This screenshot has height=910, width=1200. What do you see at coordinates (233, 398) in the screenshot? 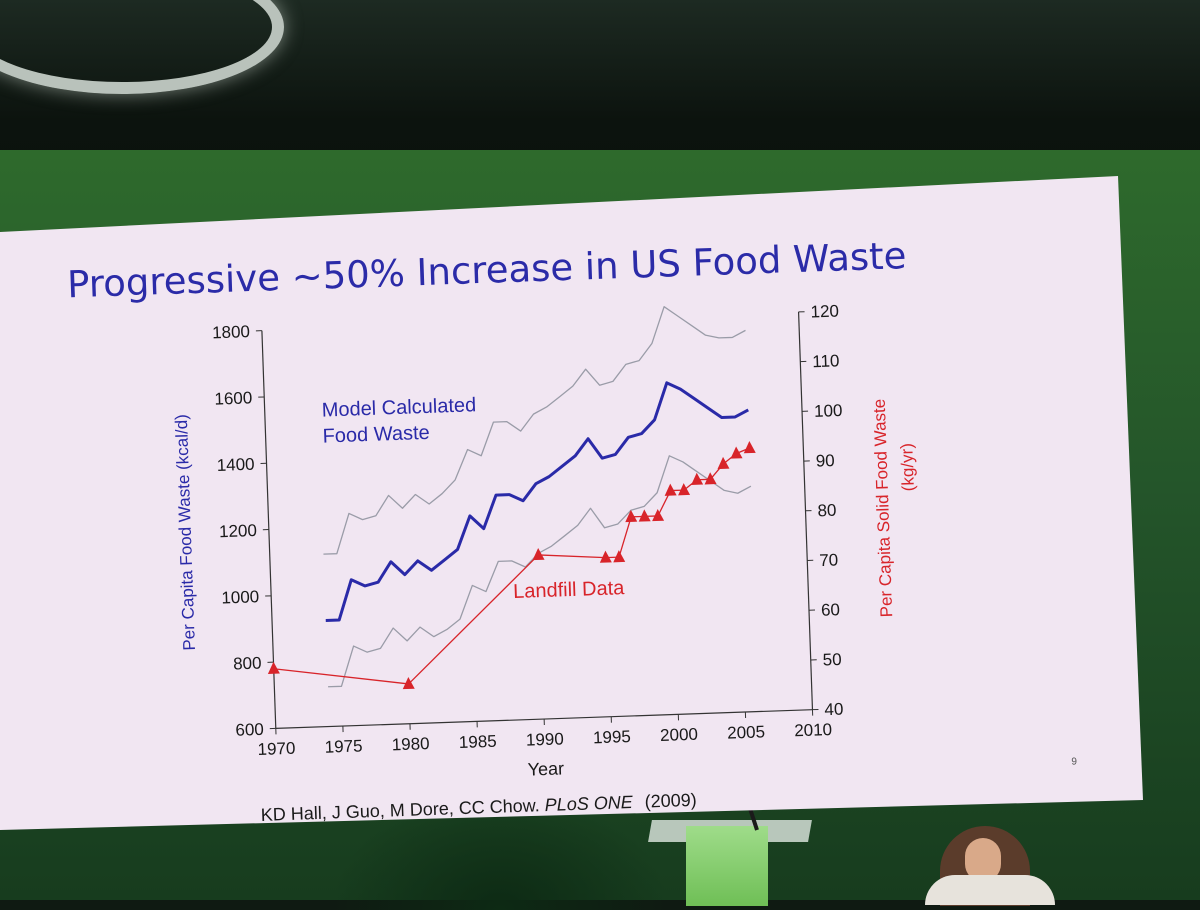
I see `y-tick-label-left: 1600` at bounding box center [233, 398].